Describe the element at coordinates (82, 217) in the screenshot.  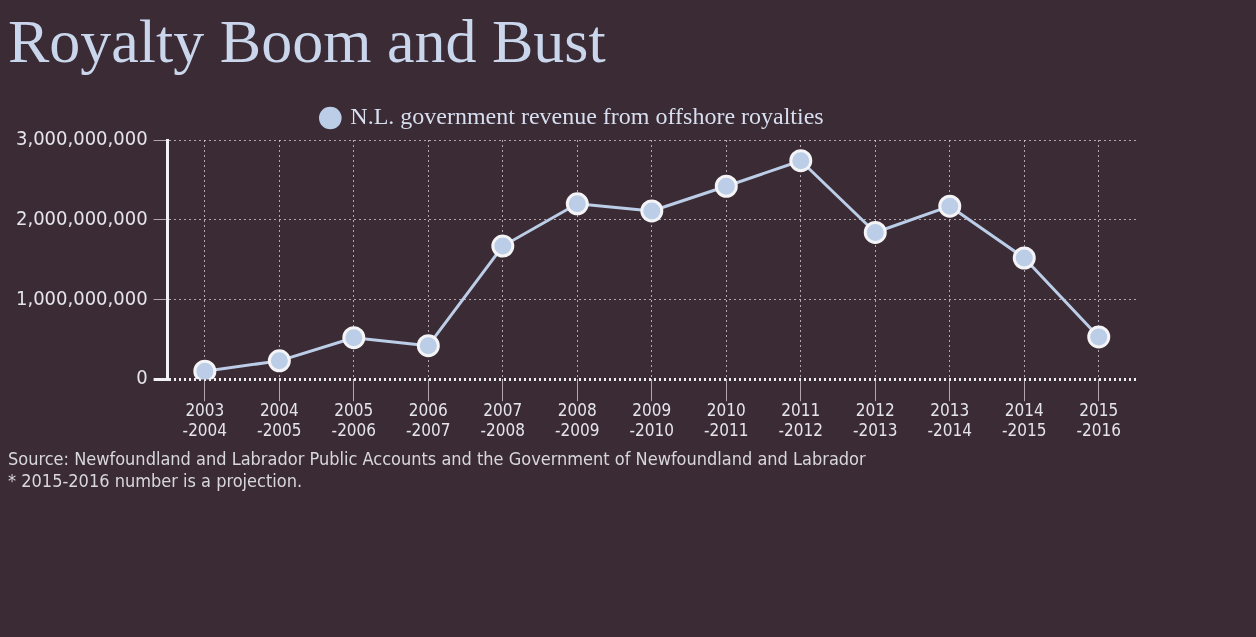
I see `y-tick-label: 2,000,000,000` at that location.